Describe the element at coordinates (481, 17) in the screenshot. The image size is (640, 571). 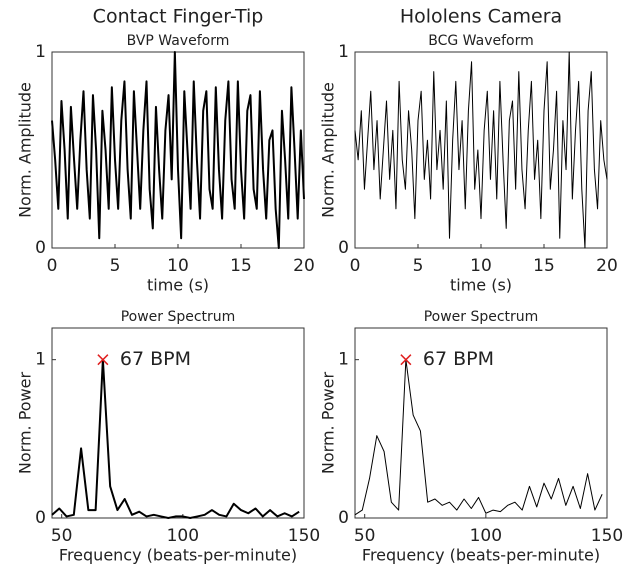
I see `column-title: Hololens Camera` at that location.